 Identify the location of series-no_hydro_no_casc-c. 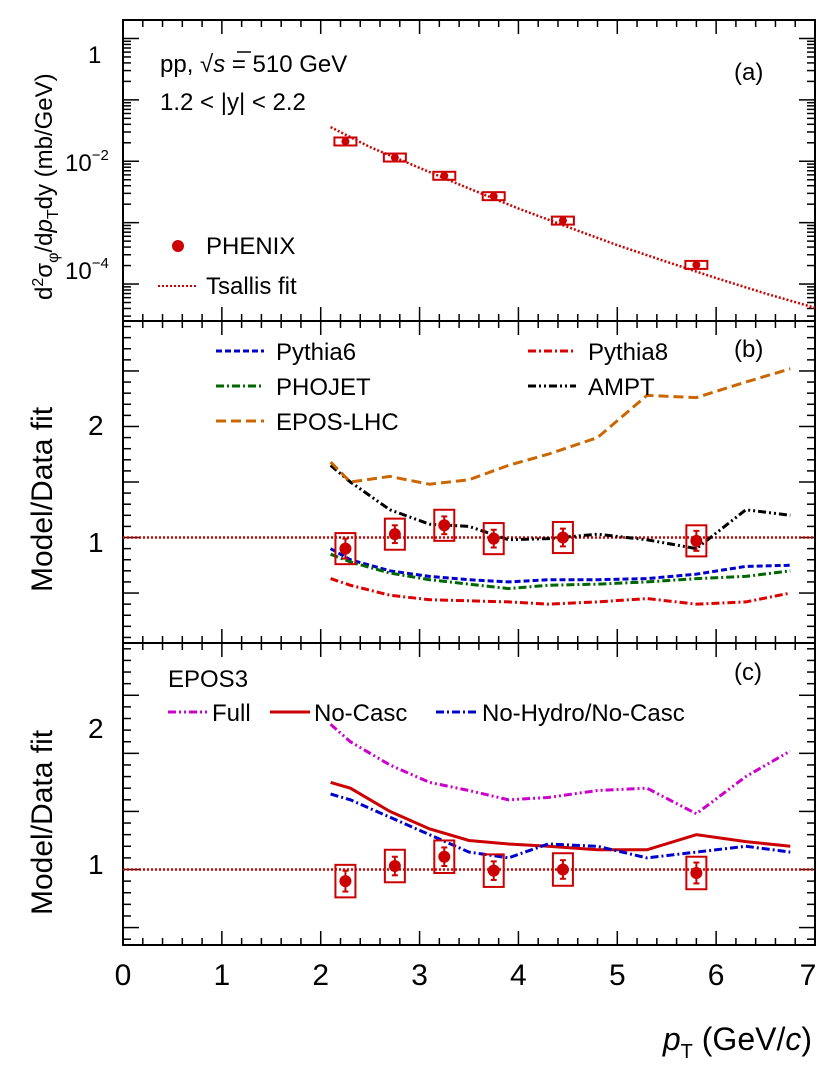
(560, 826).